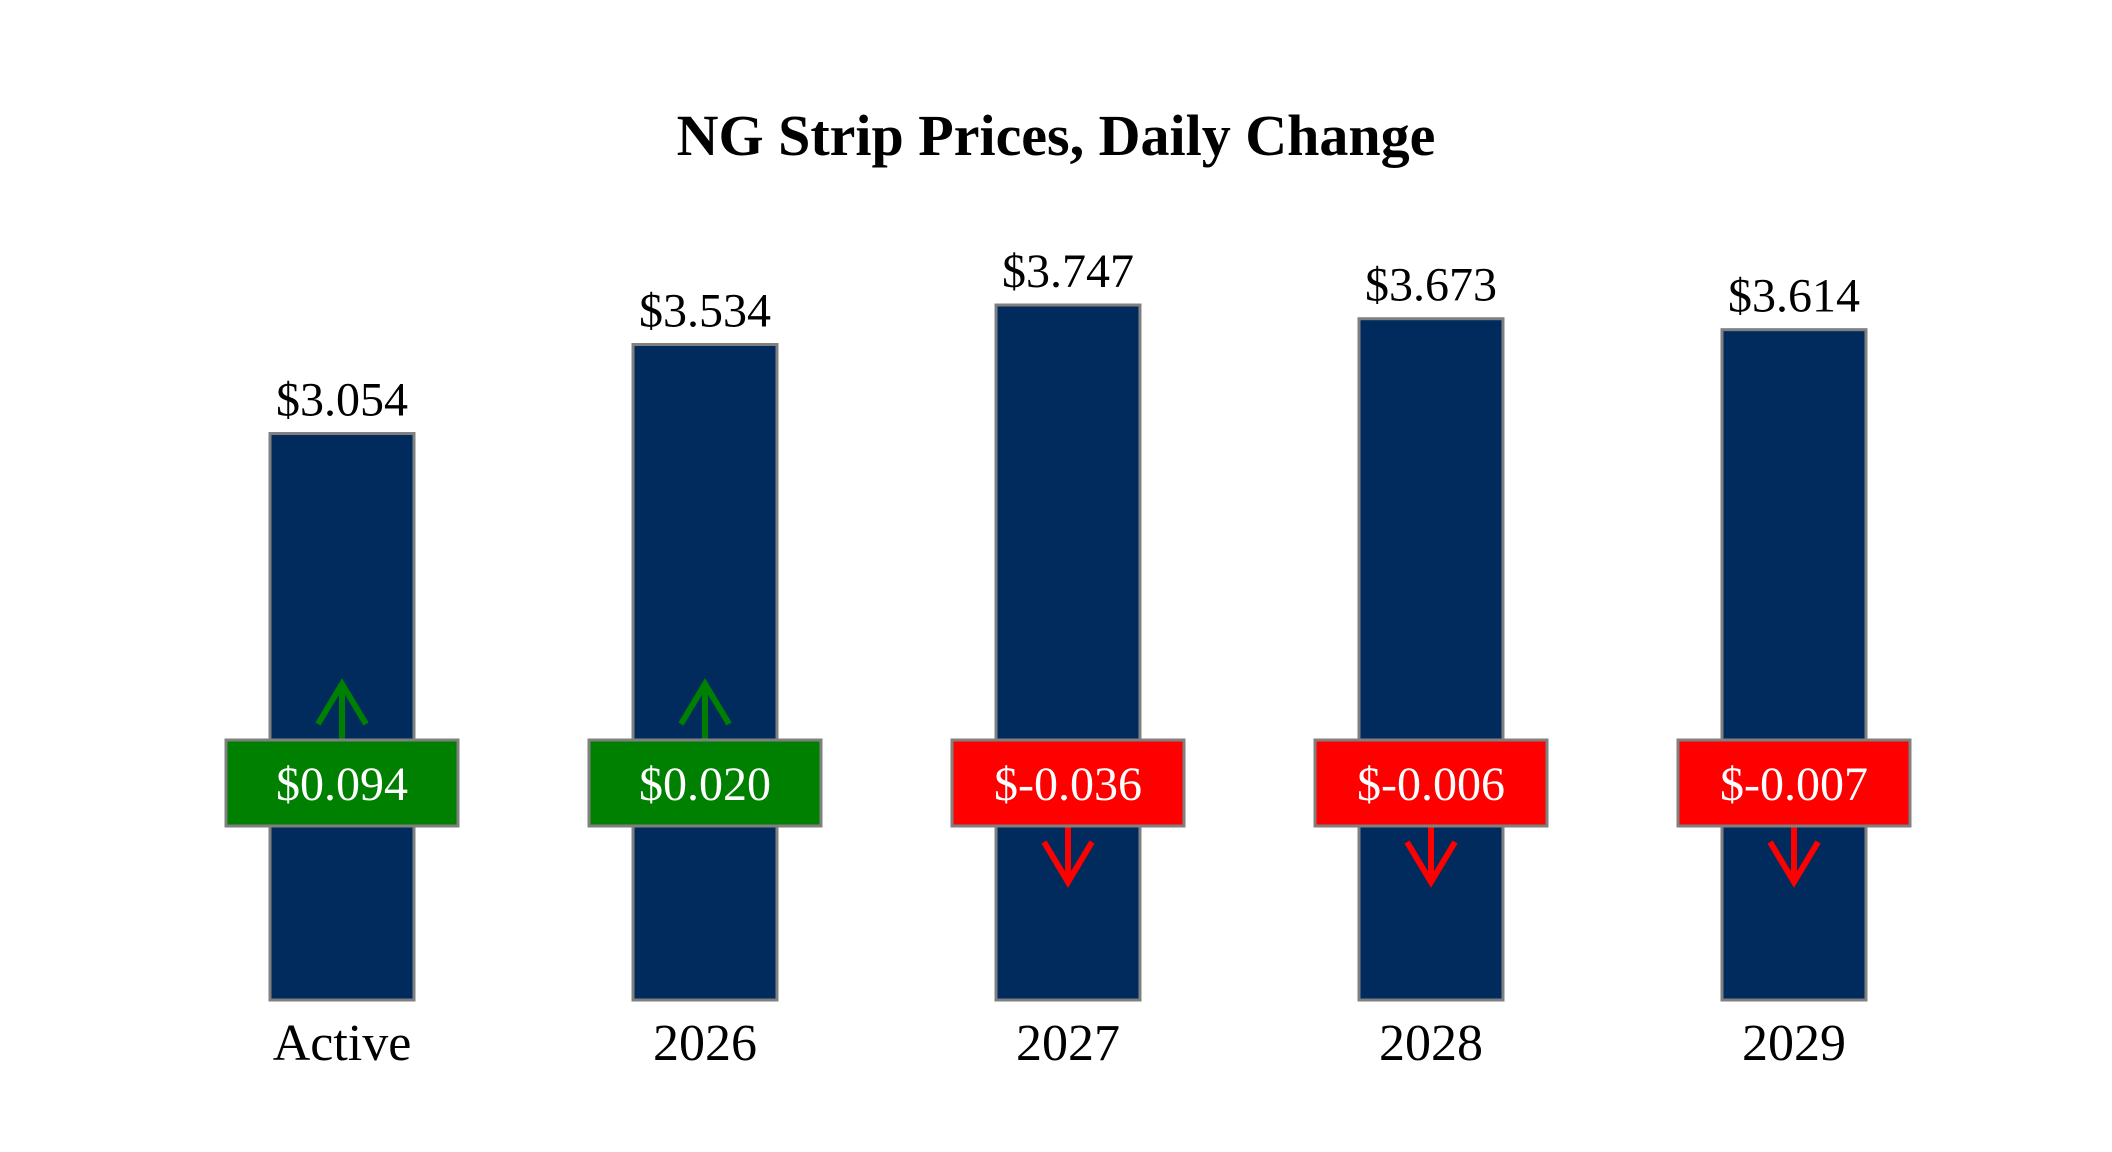  What do you see at coordinates (1056, 135) in the screenshot?
I see `chart-title: NG Strip Prices, Daily Change` at bounding box center [1056, 135].